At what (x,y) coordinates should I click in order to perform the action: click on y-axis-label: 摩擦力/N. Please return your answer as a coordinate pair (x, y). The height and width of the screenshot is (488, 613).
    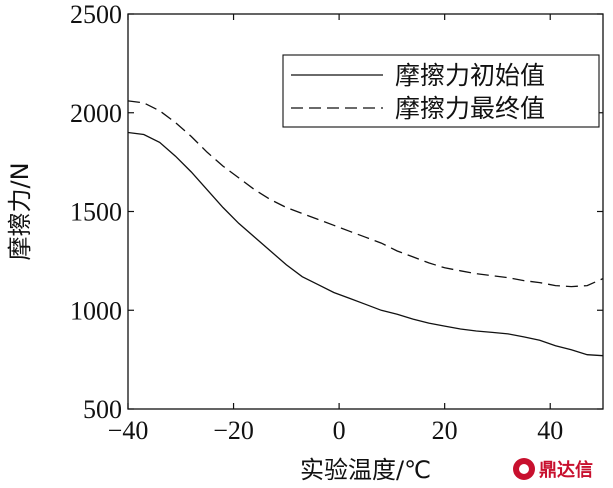
    Looking at the image, I should click on (20, 211).